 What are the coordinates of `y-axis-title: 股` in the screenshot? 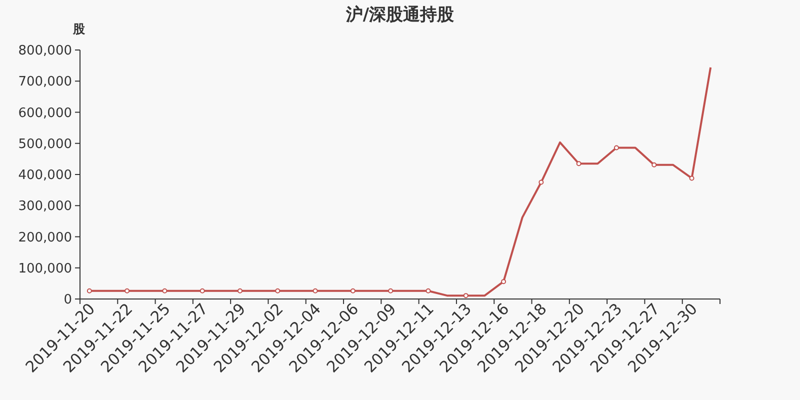 It's located at (79, 29).